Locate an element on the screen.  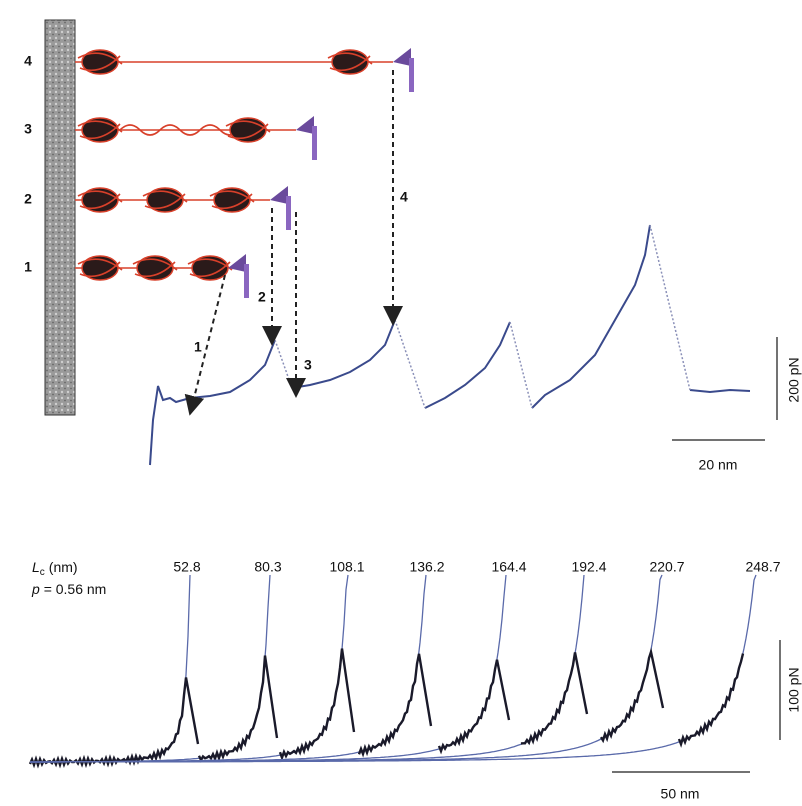
lc-value: 108.1 is located at coordinates (346, 567).